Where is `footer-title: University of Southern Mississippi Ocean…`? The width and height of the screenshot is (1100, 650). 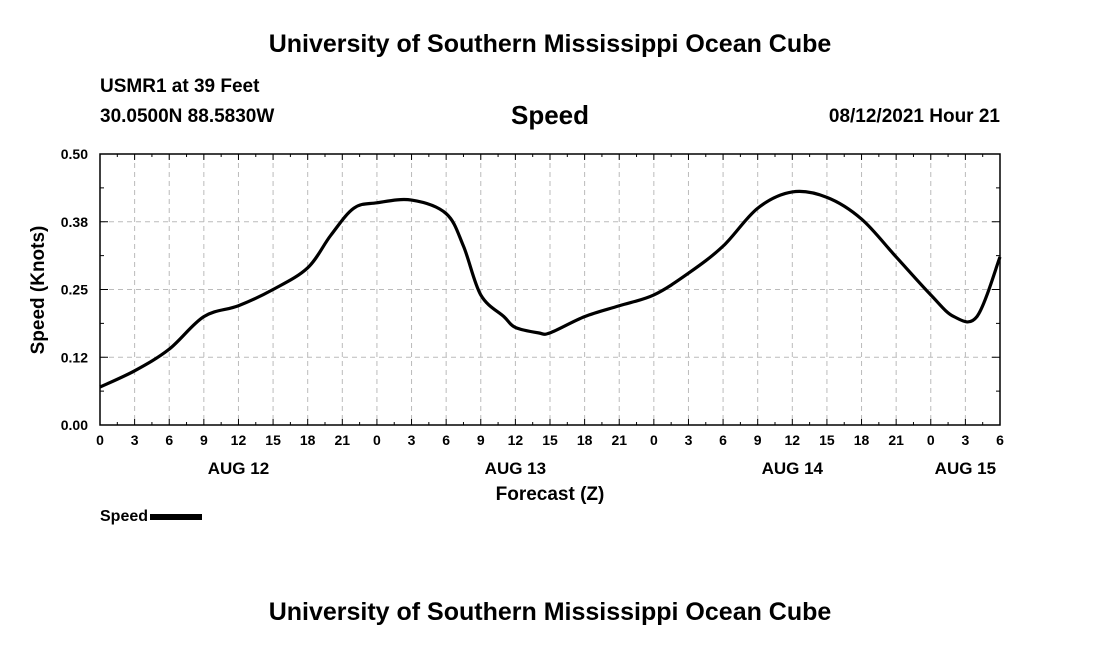 footer-title: University of Southern Mississippi Ocean… is located at coordinates (550, 612).